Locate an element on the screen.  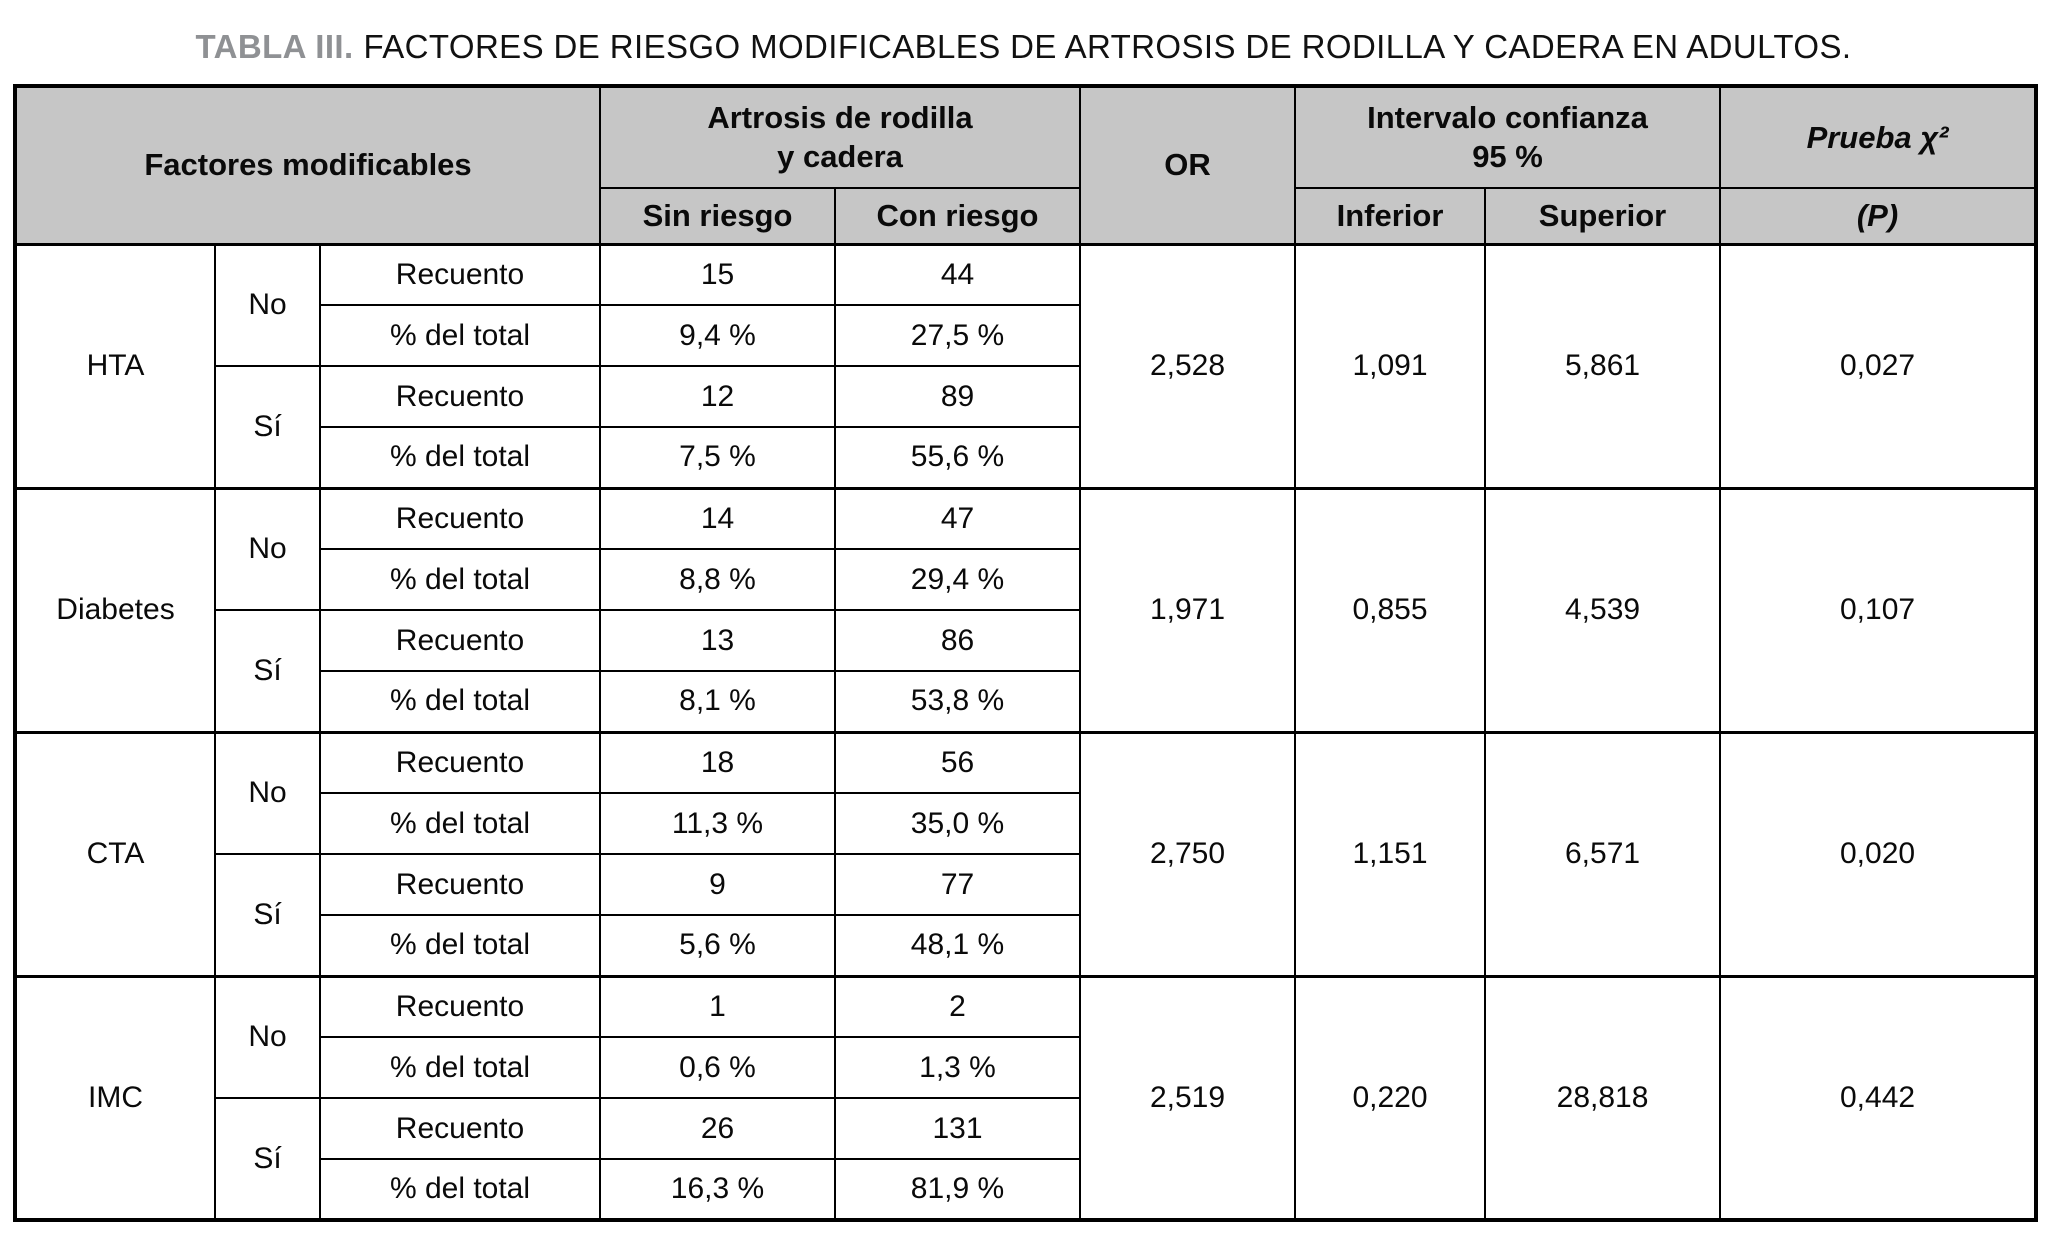
cell-value: 14 is located at coordinates (717, 518).